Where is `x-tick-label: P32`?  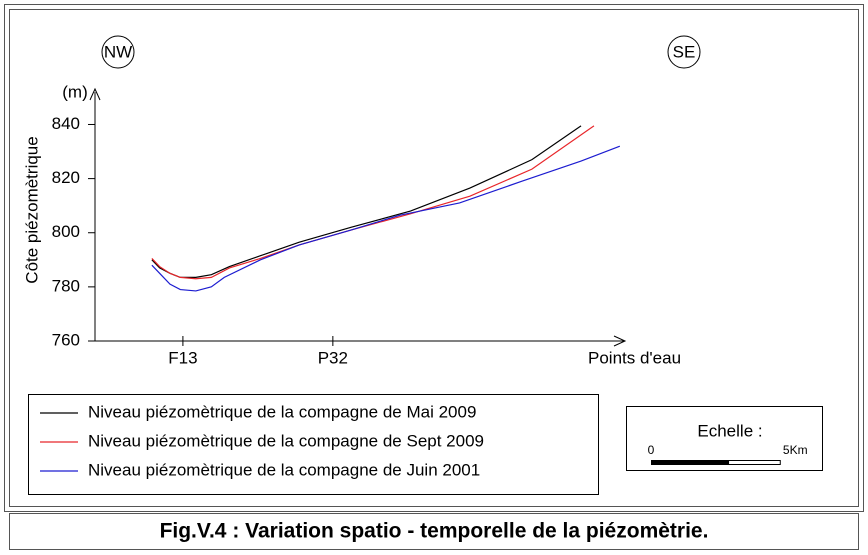
x-tick-label: P32 is located at coordinates (333, 357).